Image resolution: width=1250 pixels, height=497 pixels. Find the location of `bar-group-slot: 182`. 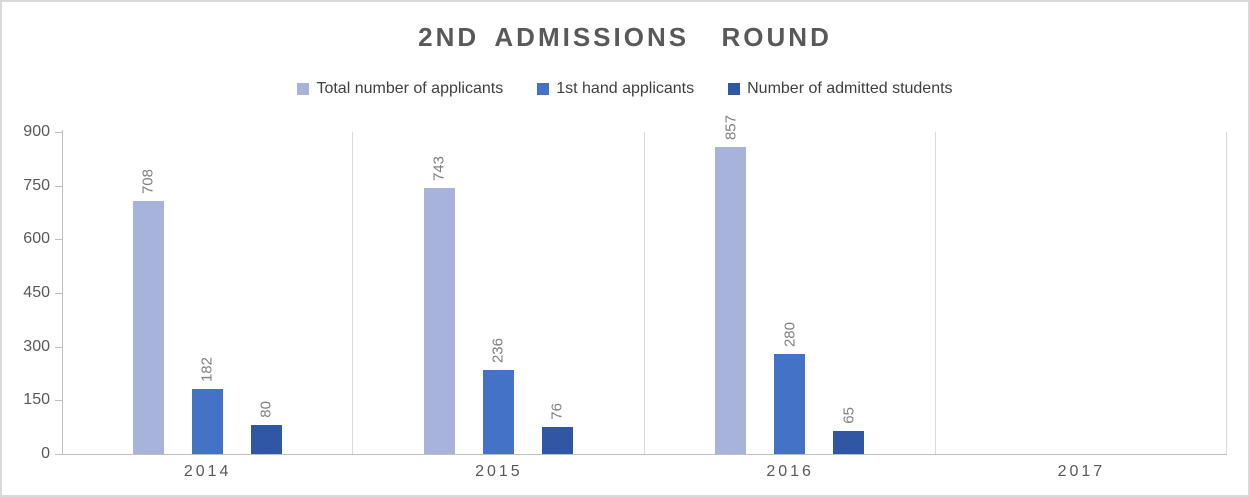

bar-group-slot: 182 is located at coordinates (207, 405).